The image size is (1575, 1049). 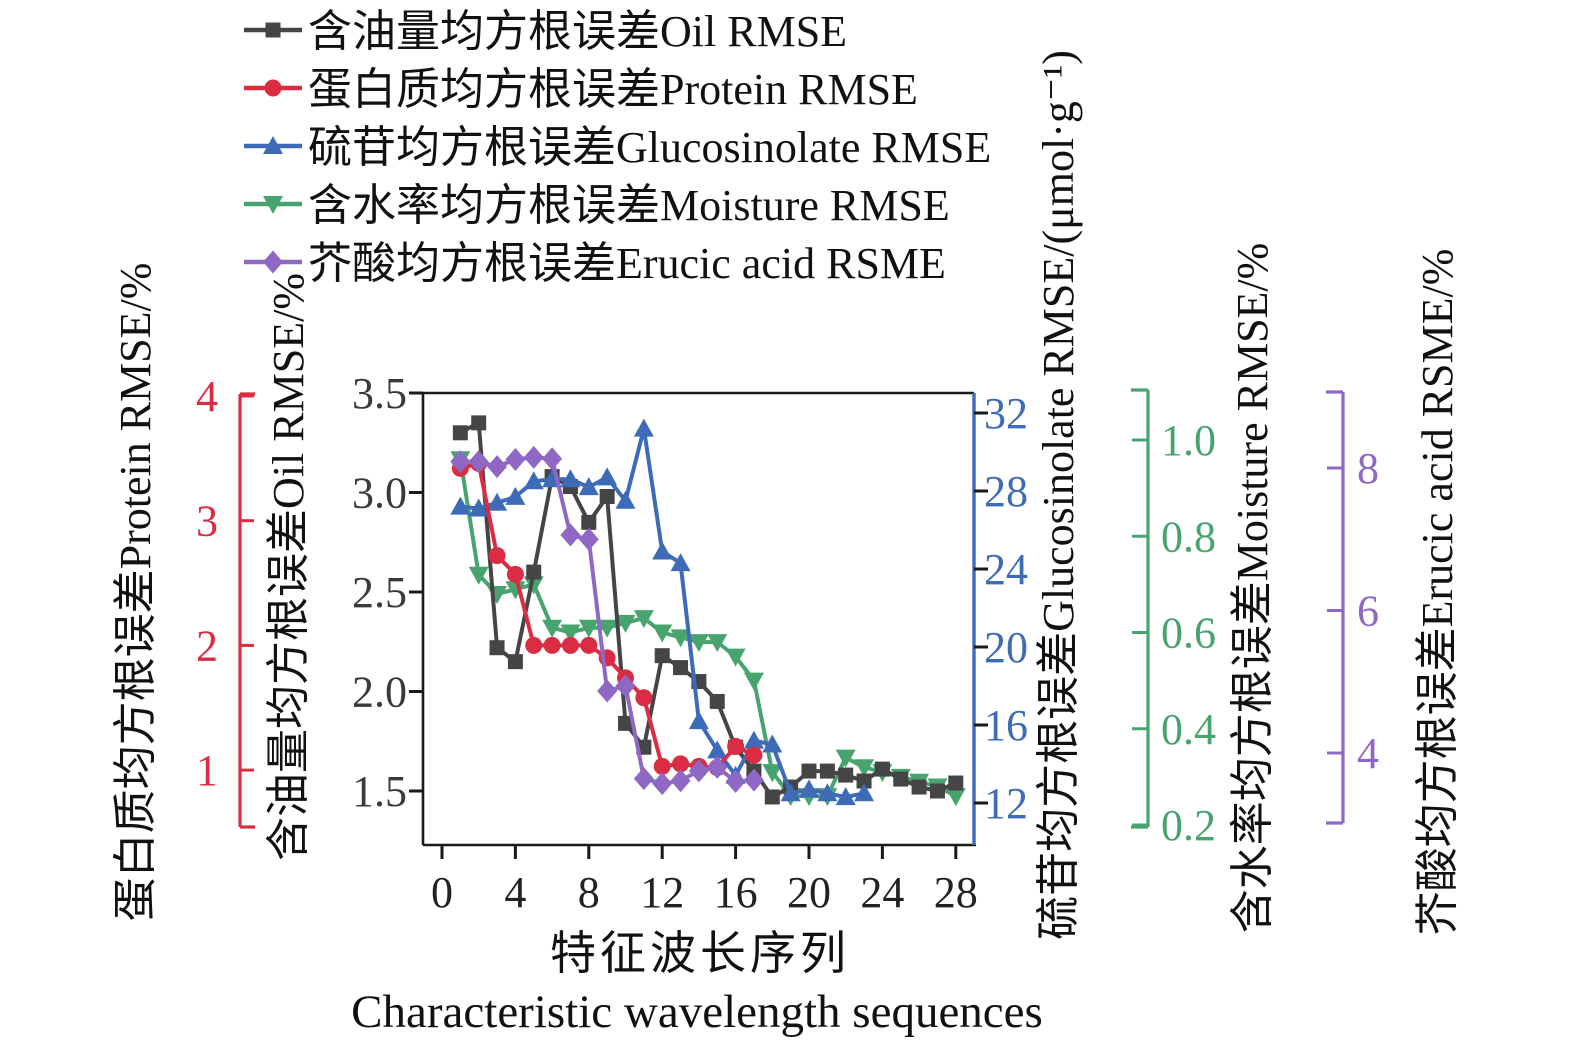 I want to click on series-glucosinolate, so click(x=662, y=612).